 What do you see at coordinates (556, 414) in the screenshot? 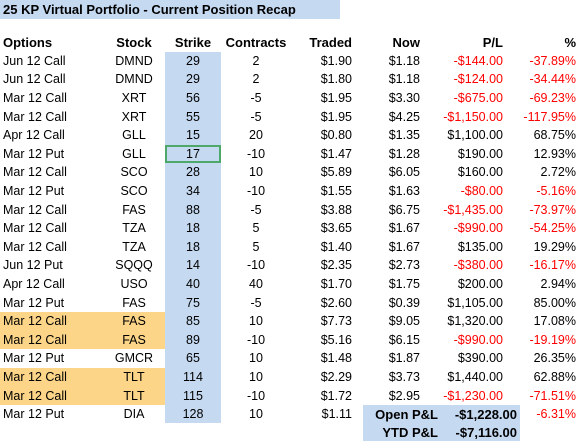
I see `percent-cell: -6.31%` at bounding box center [556, 414].